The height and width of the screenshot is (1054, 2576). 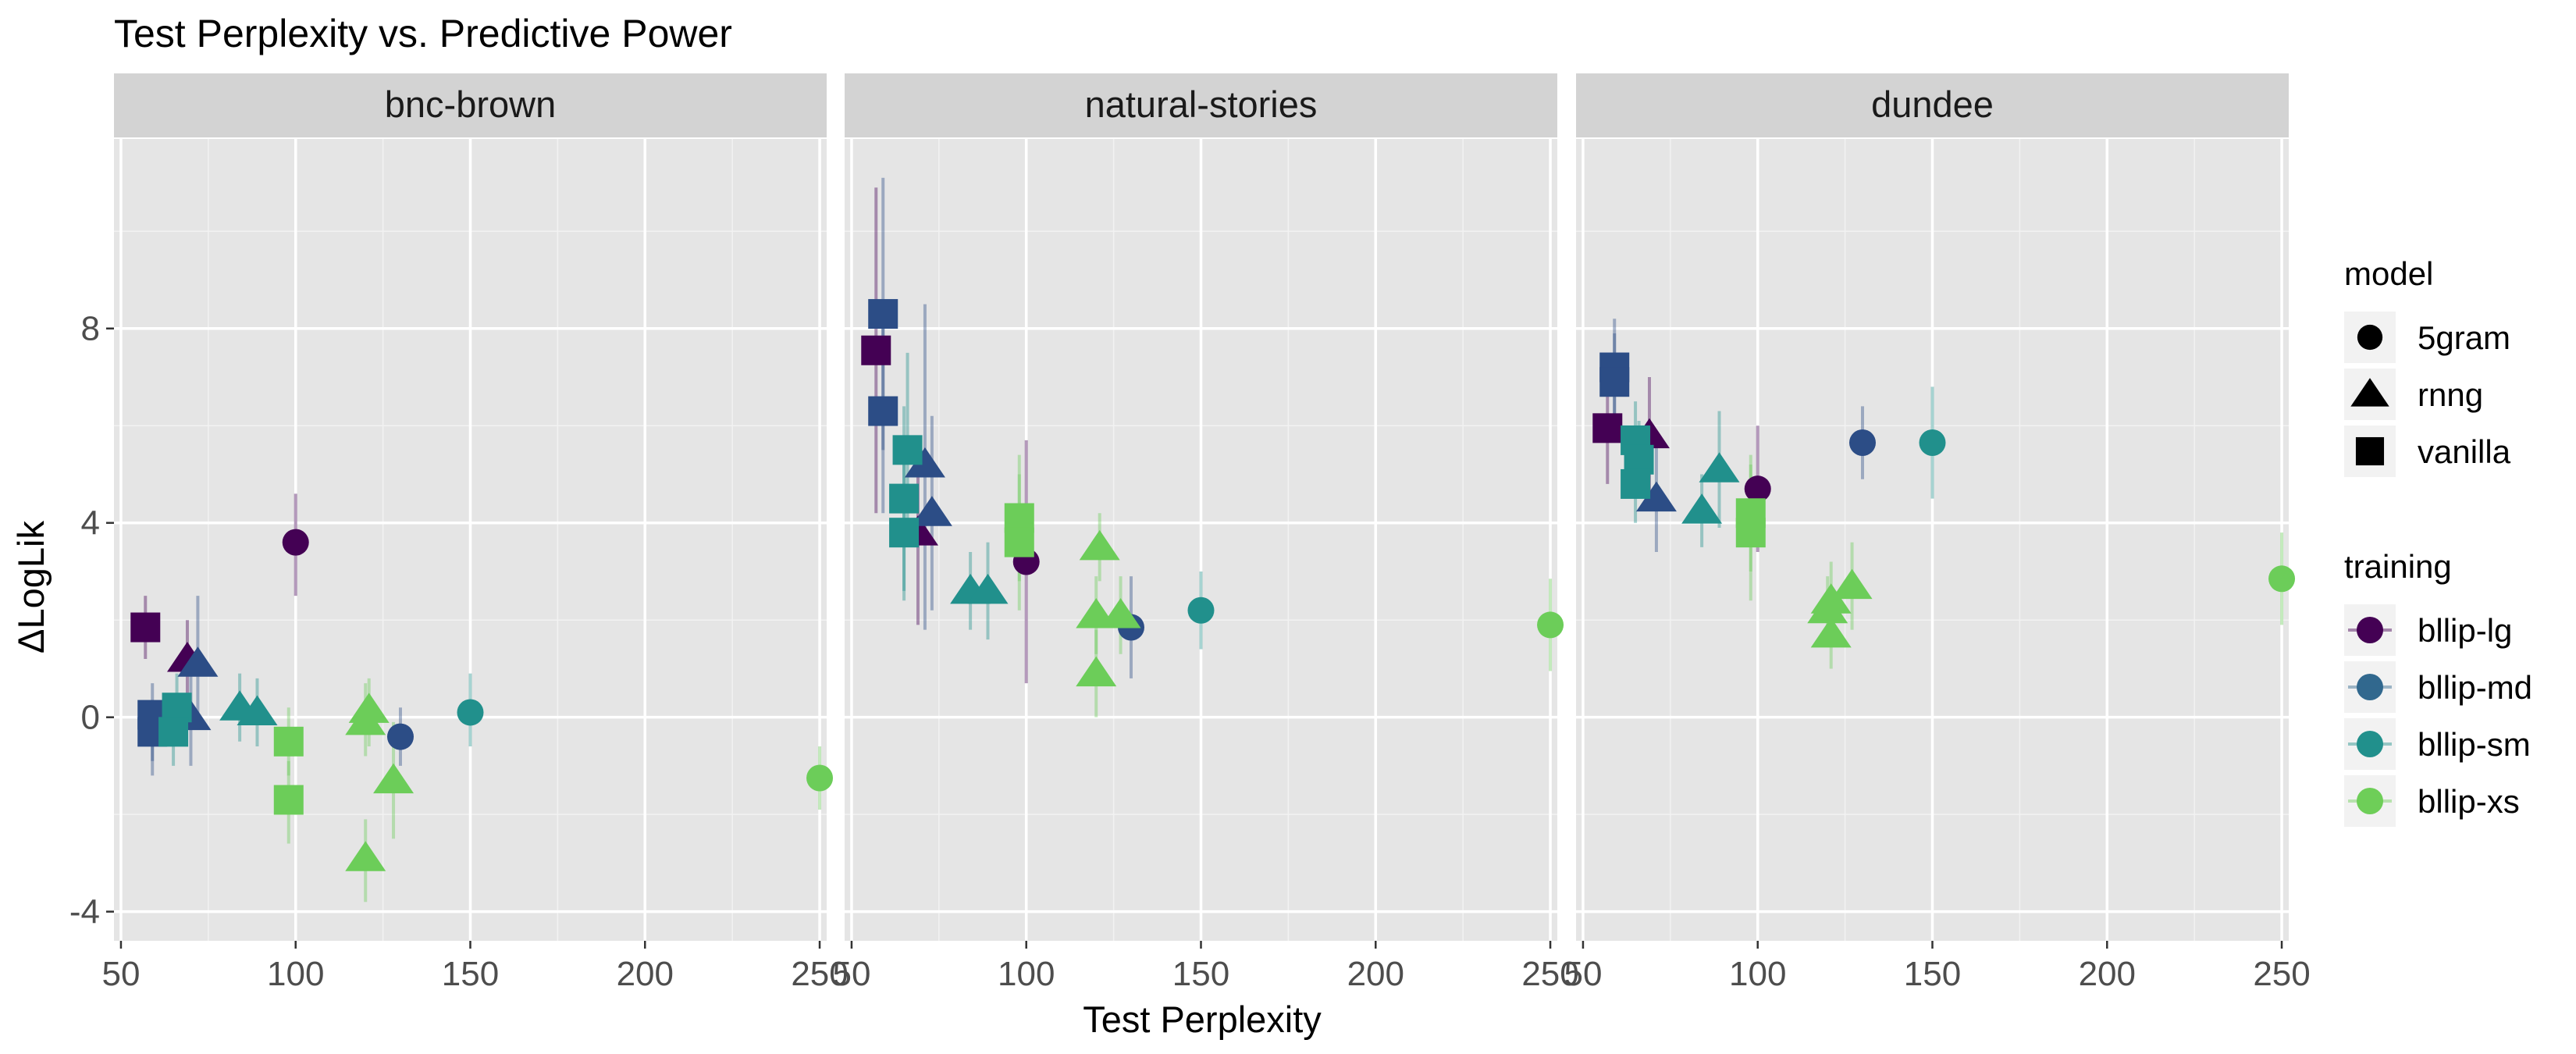 I want to click on legend-label: 5gram, so click(x=2464, y=337).